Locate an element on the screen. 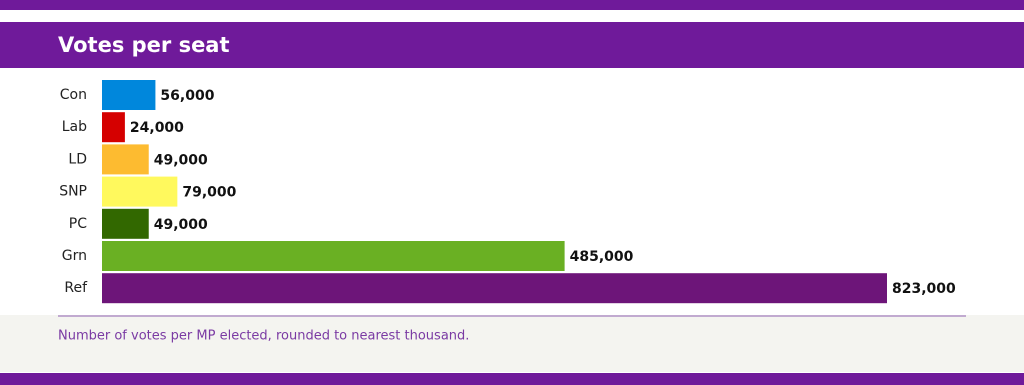 The image size is (1024, 385). category-label: Grn is located at coordinates (74, 256).